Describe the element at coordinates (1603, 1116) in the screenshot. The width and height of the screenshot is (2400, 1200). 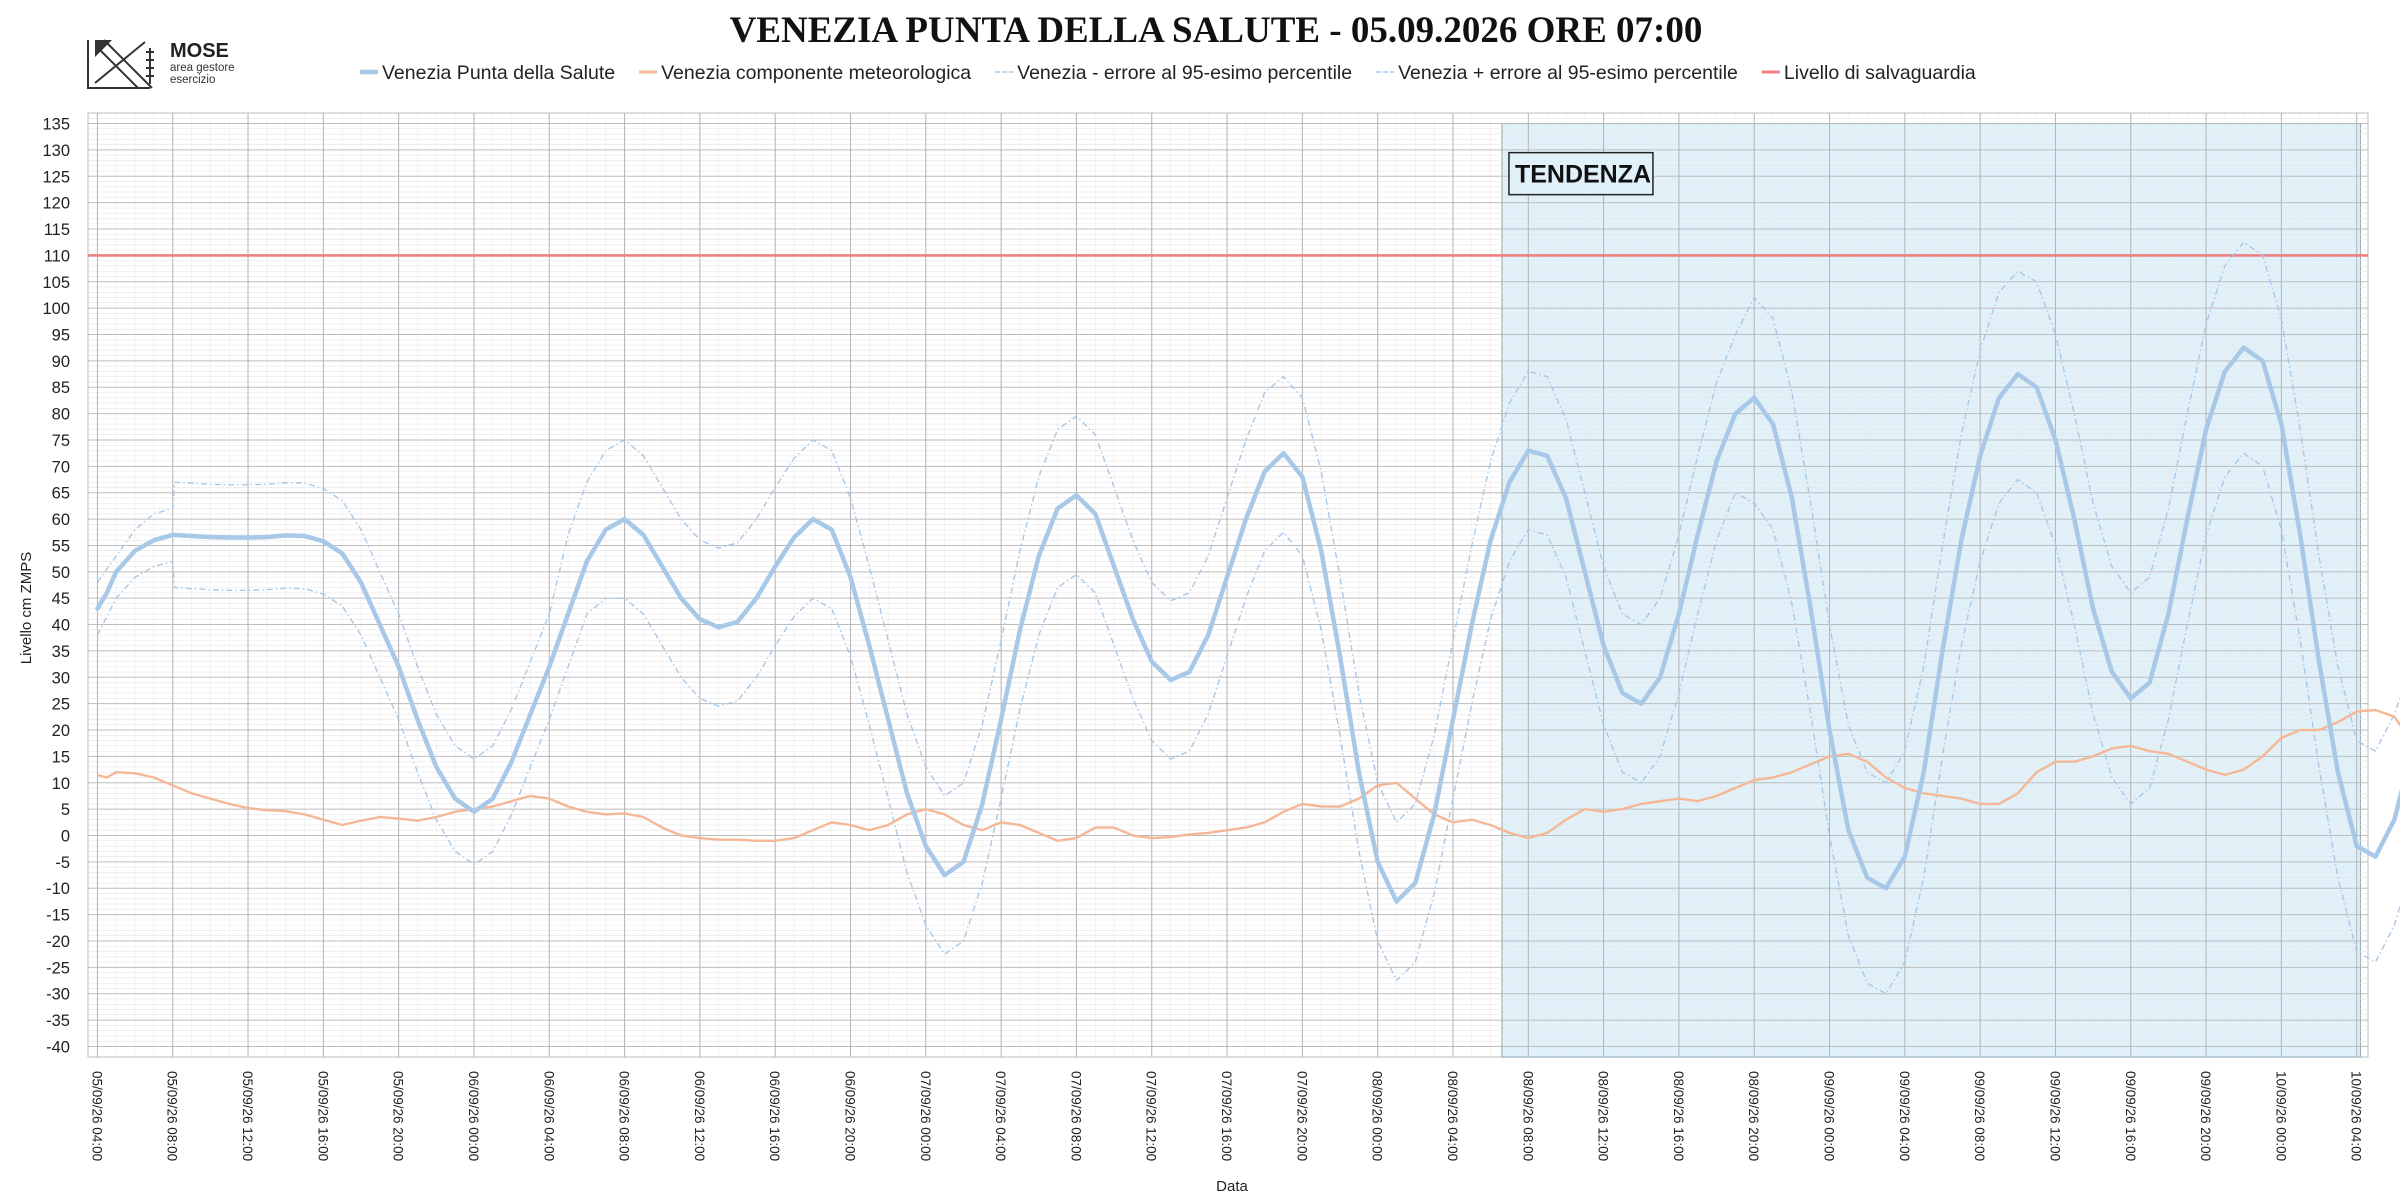
I see `x-tick-label: 08/09/26 12:00` at that location.